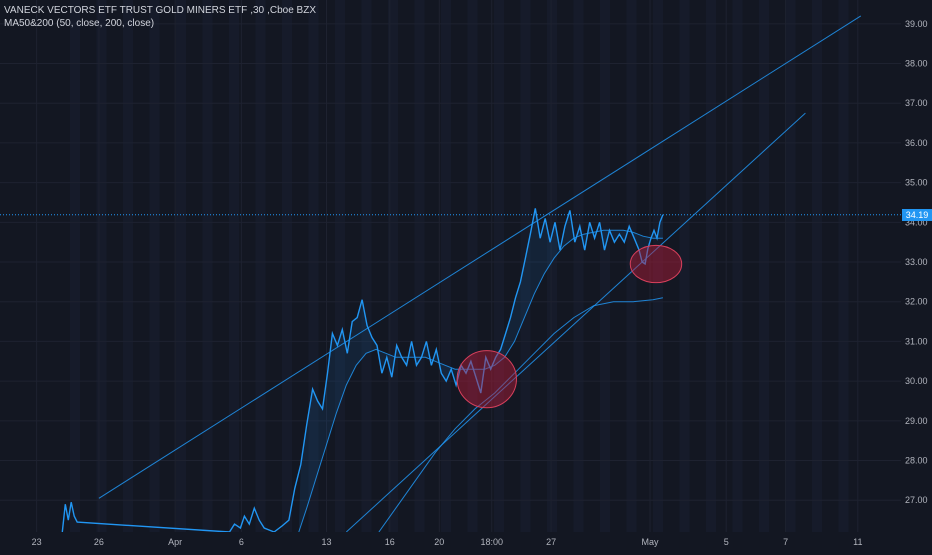 The image size is (932, 555). Describe the element at coordinates (917, 214) in the screenshot. I see `last-price-tag: 34.19` at that location.